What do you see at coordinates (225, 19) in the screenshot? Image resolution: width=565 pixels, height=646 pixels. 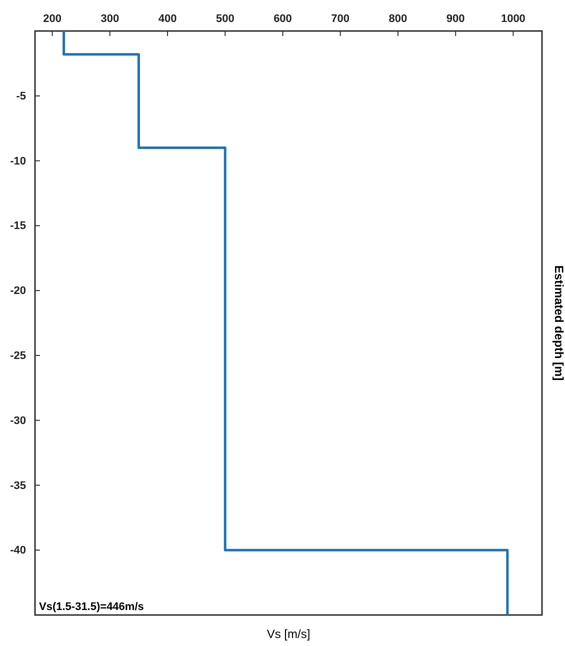 I see `x-tick-label: 500` at bounding box center [225, 19].